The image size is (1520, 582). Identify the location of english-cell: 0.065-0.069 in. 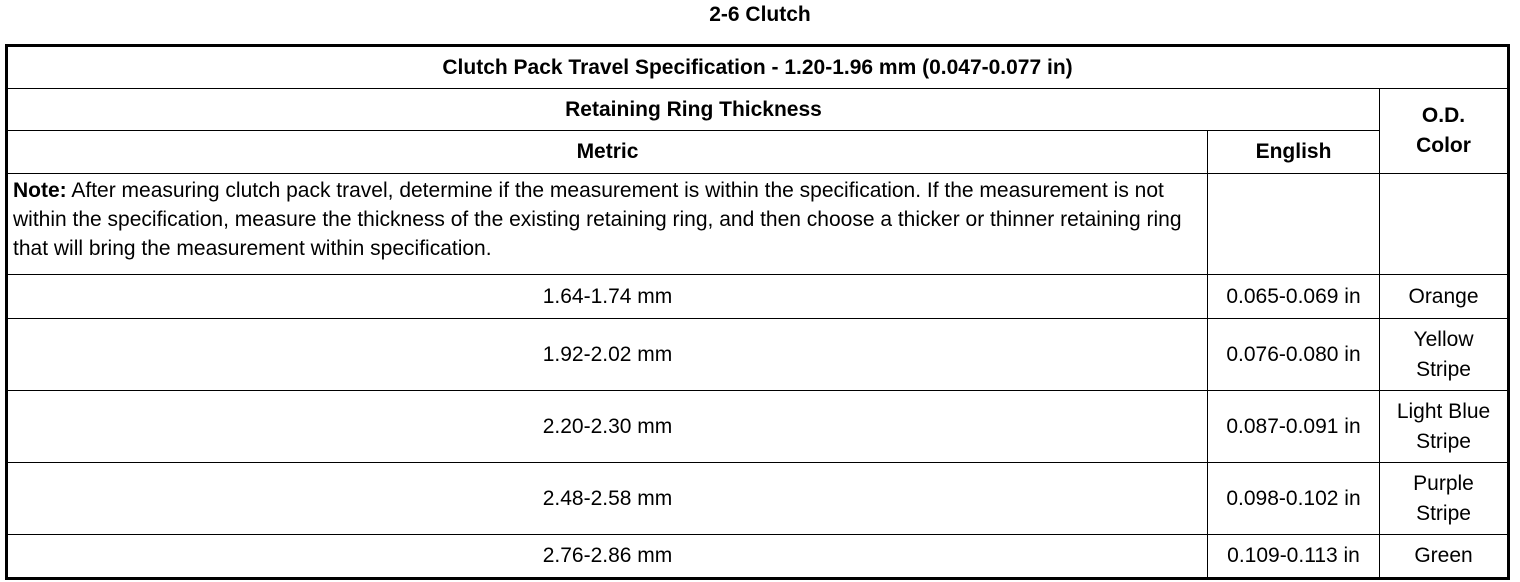
(1293, 296).